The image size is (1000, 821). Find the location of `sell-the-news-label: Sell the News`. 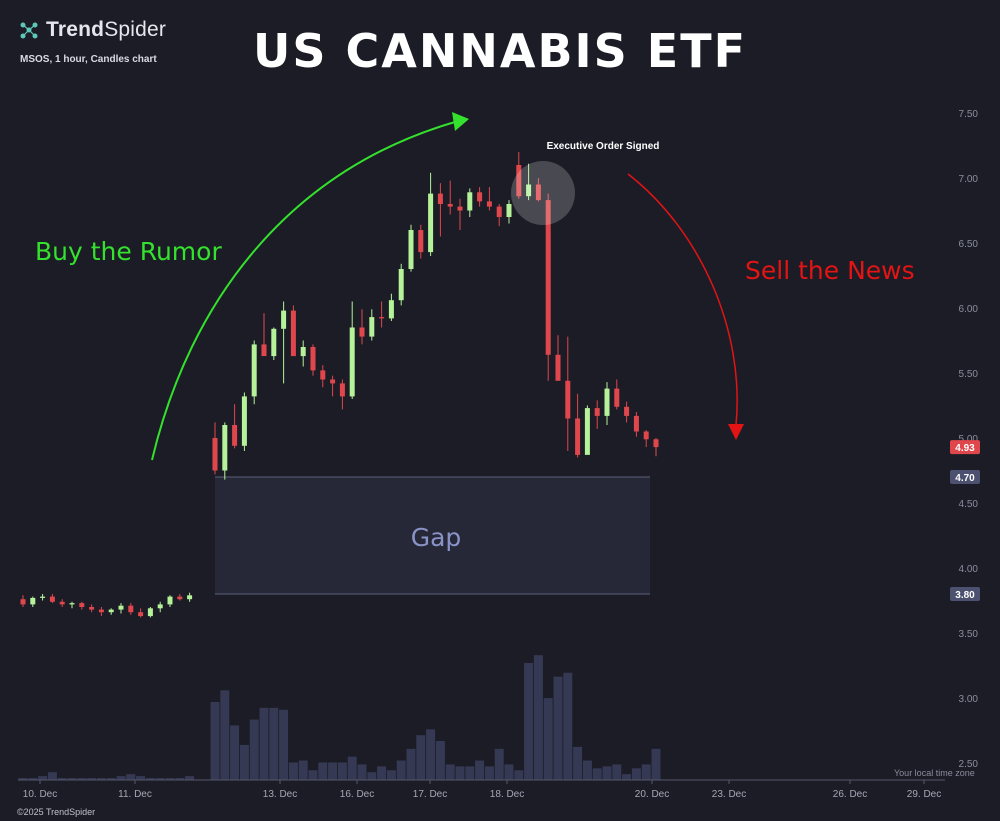

sell-the-news-label: Sell the News is located at coordinates (830, 270).